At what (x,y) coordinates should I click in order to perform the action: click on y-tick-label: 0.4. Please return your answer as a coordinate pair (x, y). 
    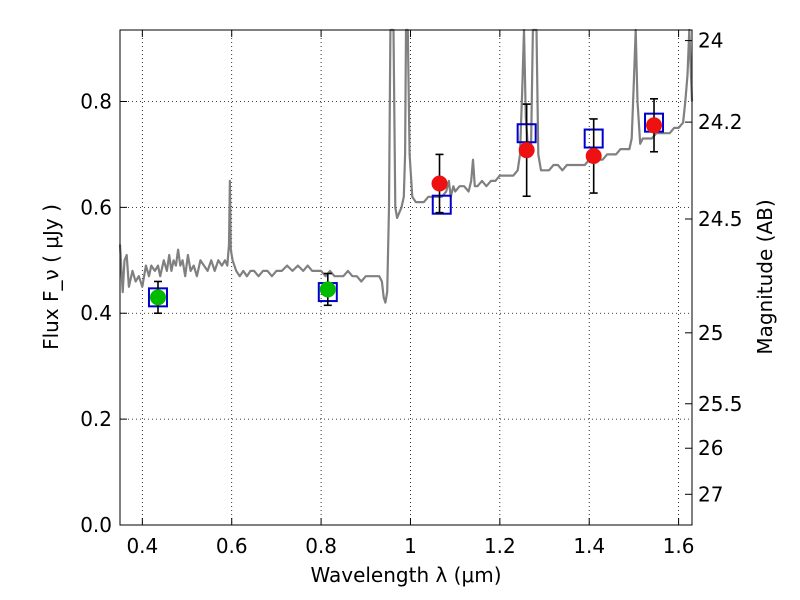
    Looking at the image, I should click on (96, 313).